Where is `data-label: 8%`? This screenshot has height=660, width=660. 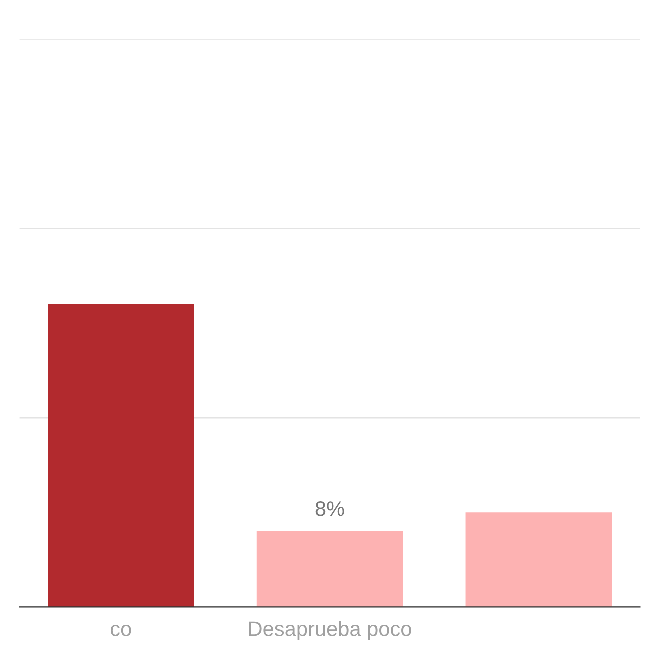 data-label: 8% is located at coordinates (330, 509).